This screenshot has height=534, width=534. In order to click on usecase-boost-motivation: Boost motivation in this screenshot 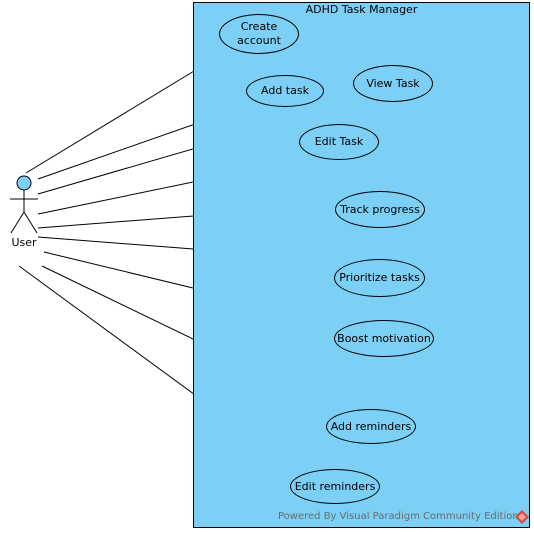, I will do `click(384, 338)`.